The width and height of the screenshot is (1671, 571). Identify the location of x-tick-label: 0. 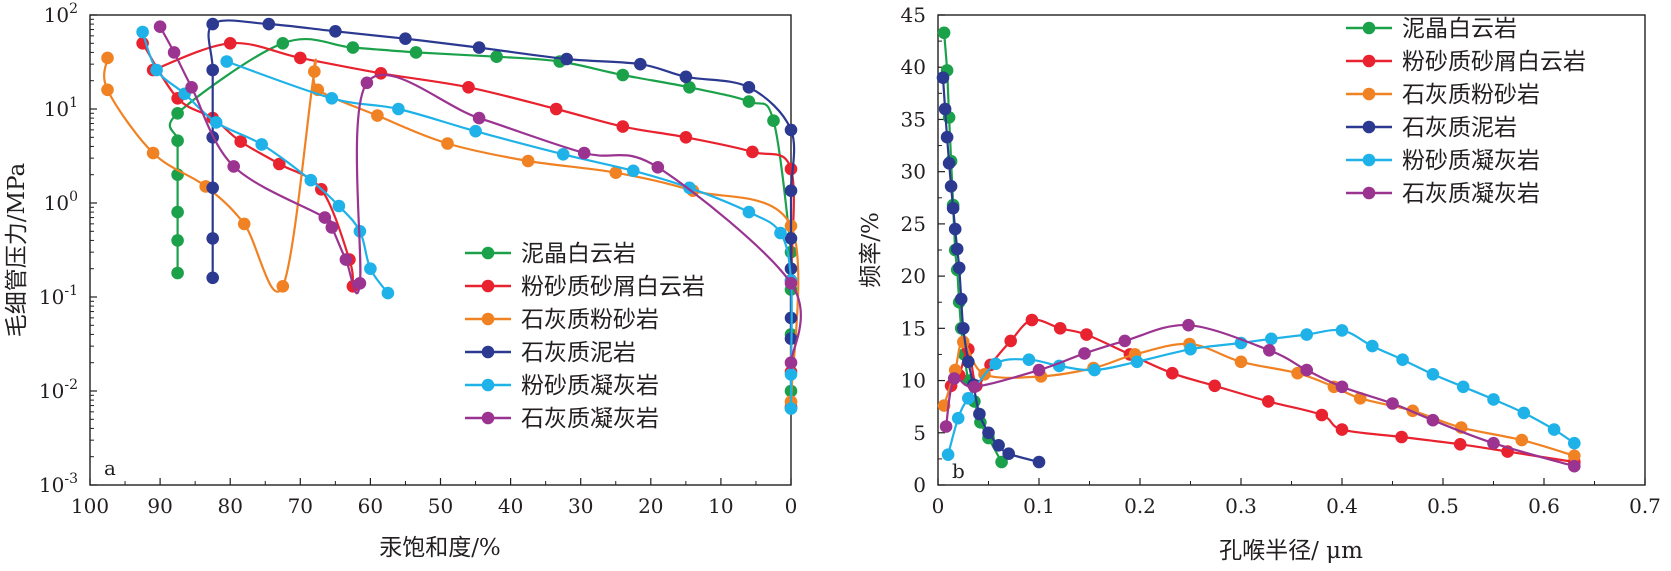
(938, 506).